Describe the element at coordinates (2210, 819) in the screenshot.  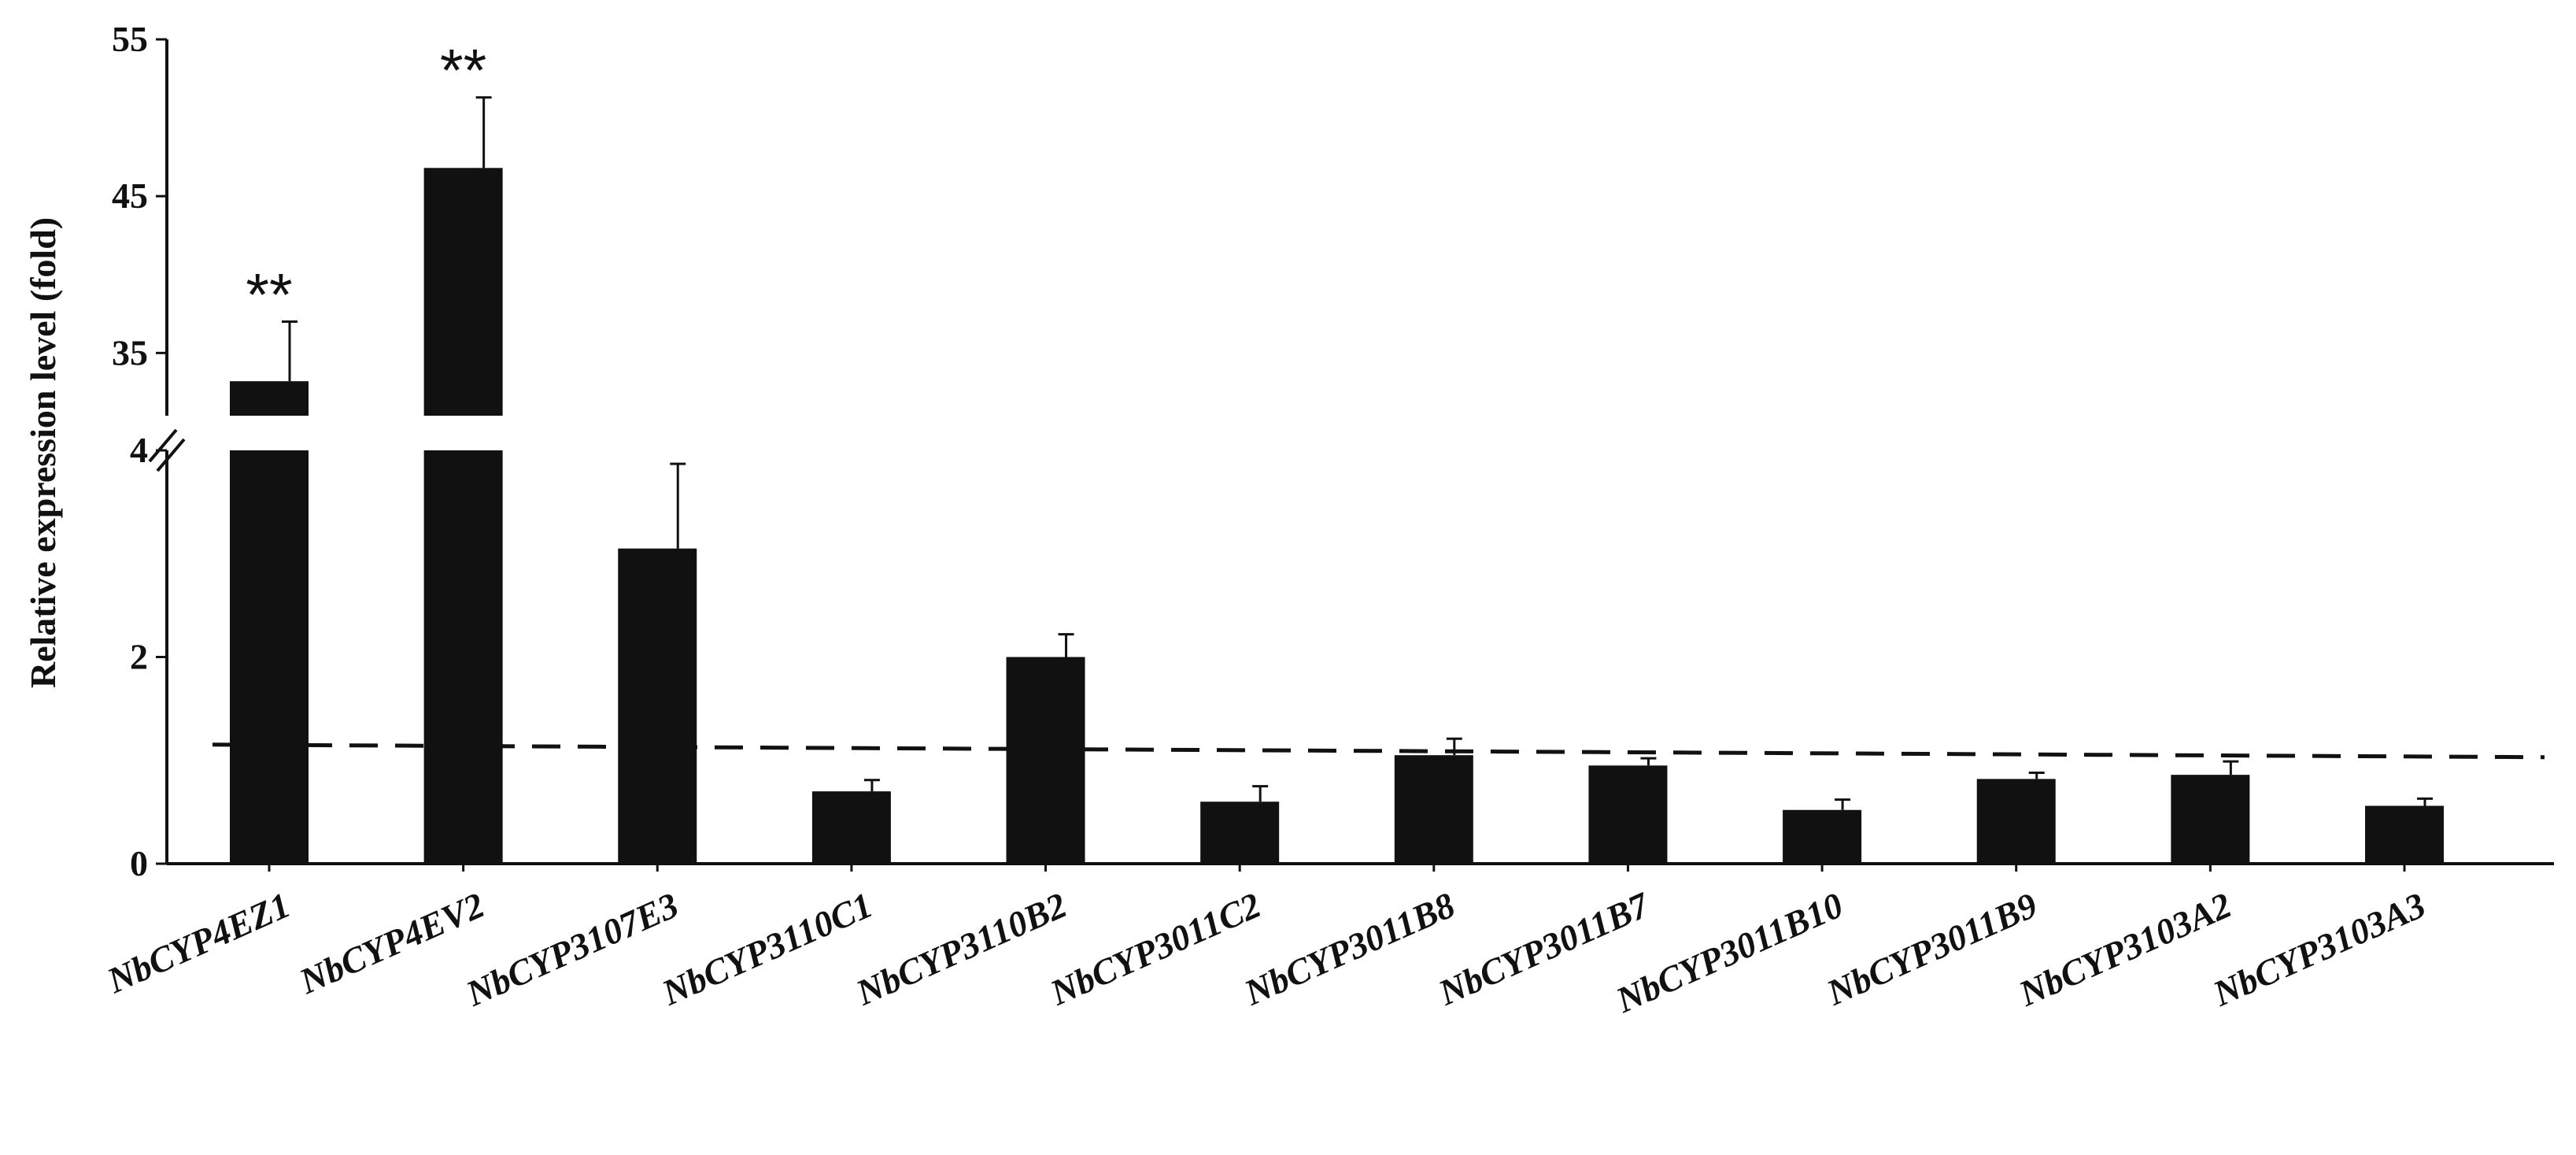
I see `bar-NbCYP3103A2` at that location.